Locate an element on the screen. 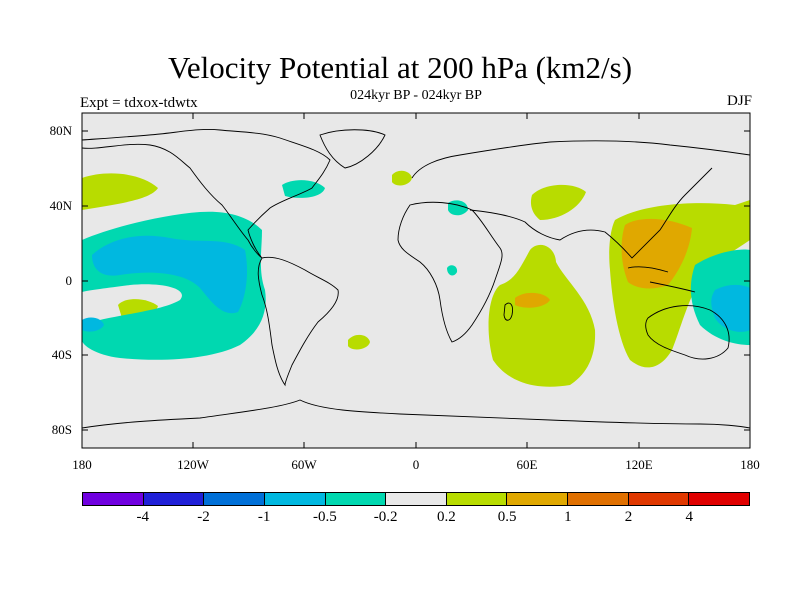 This screenshot has height=600, width=800. contour-pos-pacific-north is located at coordinates (120, 191).